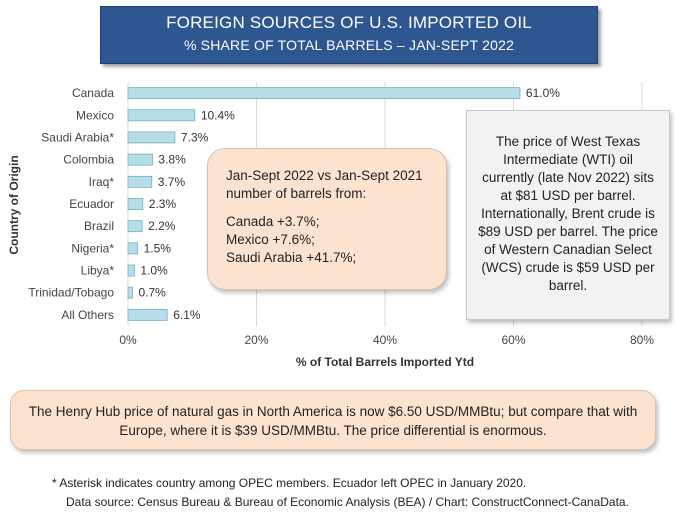  What do you see at coordinates (642, 340) in the screenshot?
I see `x-tick-label: 80%` at bounding box center [642, 340].